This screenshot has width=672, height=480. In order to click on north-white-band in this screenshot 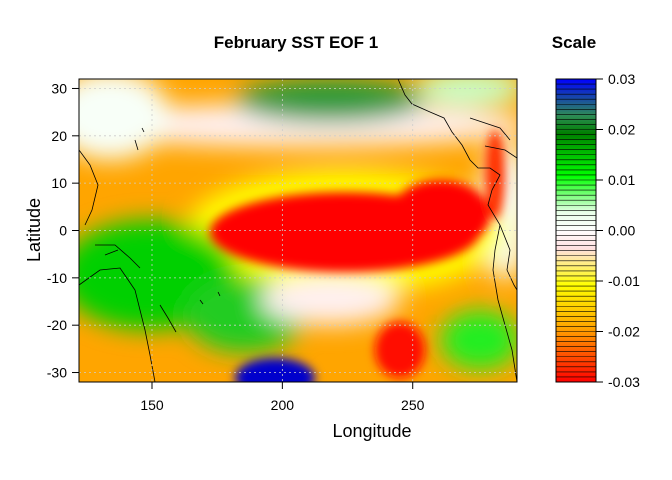, I will do `click(298, 125)`.